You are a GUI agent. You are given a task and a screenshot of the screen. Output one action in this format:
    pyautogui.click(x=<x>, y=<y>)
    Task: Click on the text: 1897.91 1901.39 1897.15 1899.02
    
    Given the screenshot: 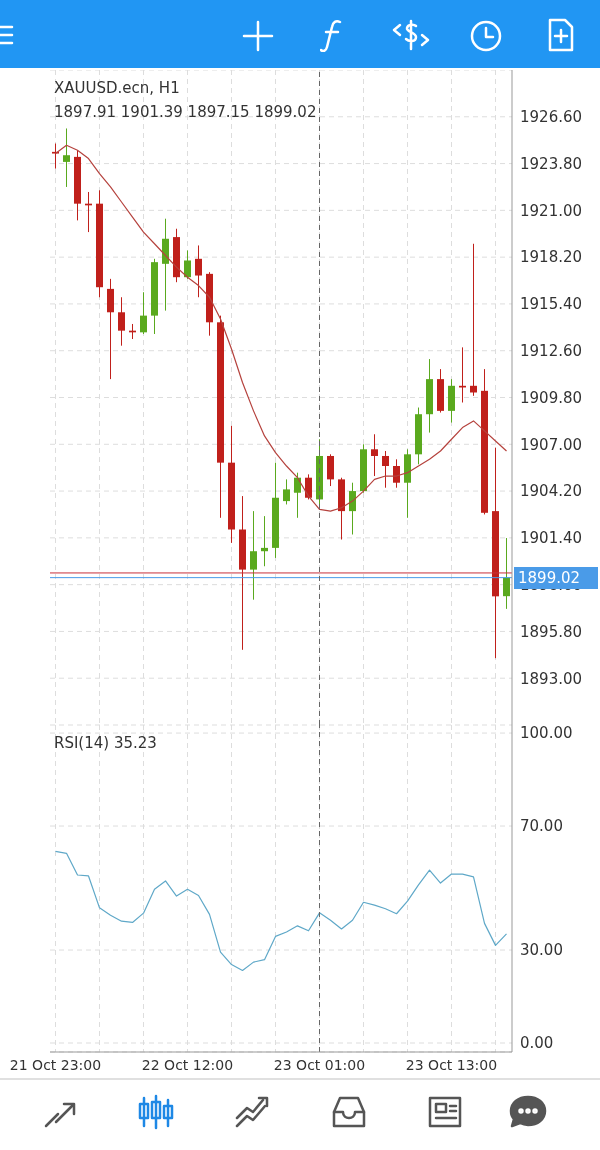 What is the action you would take?
    pyautogui.click(x=185, y=112)
    